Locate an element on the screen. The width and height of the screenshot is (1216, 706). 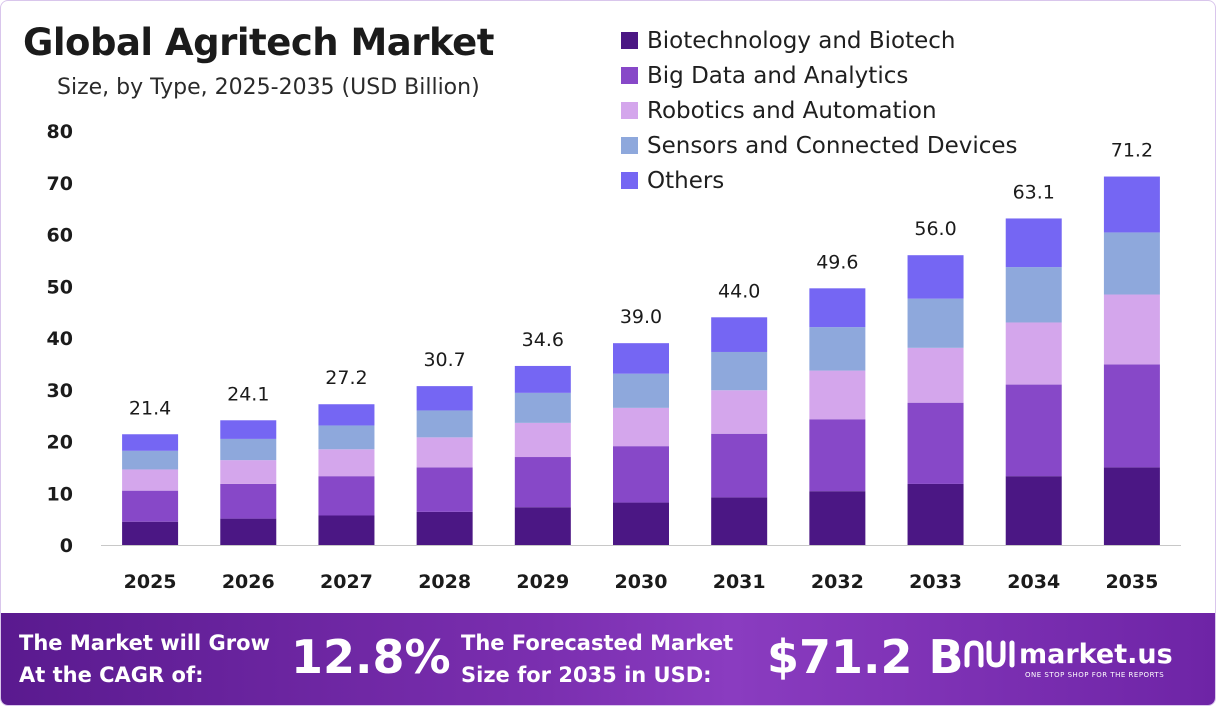
cagr-caption-line1: The Market will Grow is located at coordinates (144, 643).